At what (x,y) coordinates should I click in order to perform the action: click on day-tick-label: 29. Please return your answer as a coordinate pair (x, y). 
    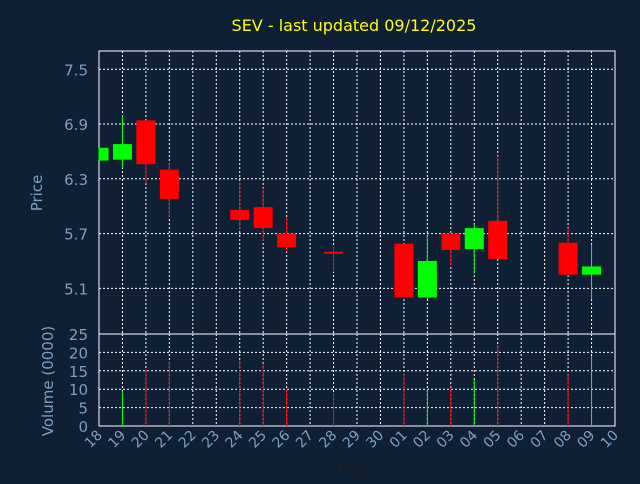
    Looking at the image, I should click on (352, 440).